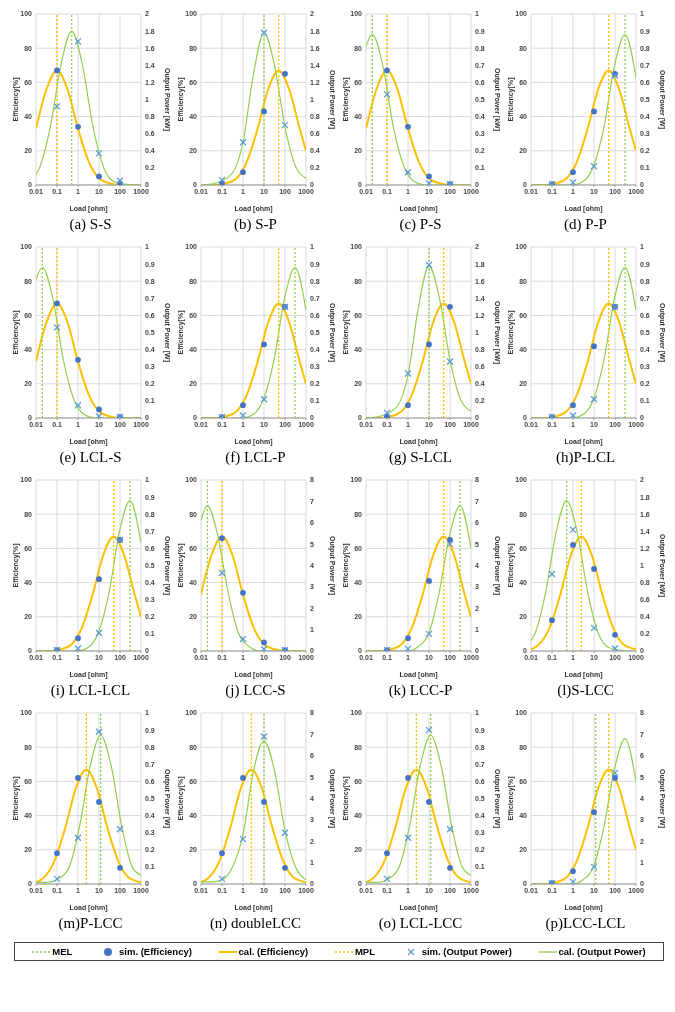 Image resolution: width=675 pixels, height=1012 pixels. What do you see at coordinates (420, 923) in the screenshot?
I see `text: (o) LCL-LCC` at bounding box center [420, 923].